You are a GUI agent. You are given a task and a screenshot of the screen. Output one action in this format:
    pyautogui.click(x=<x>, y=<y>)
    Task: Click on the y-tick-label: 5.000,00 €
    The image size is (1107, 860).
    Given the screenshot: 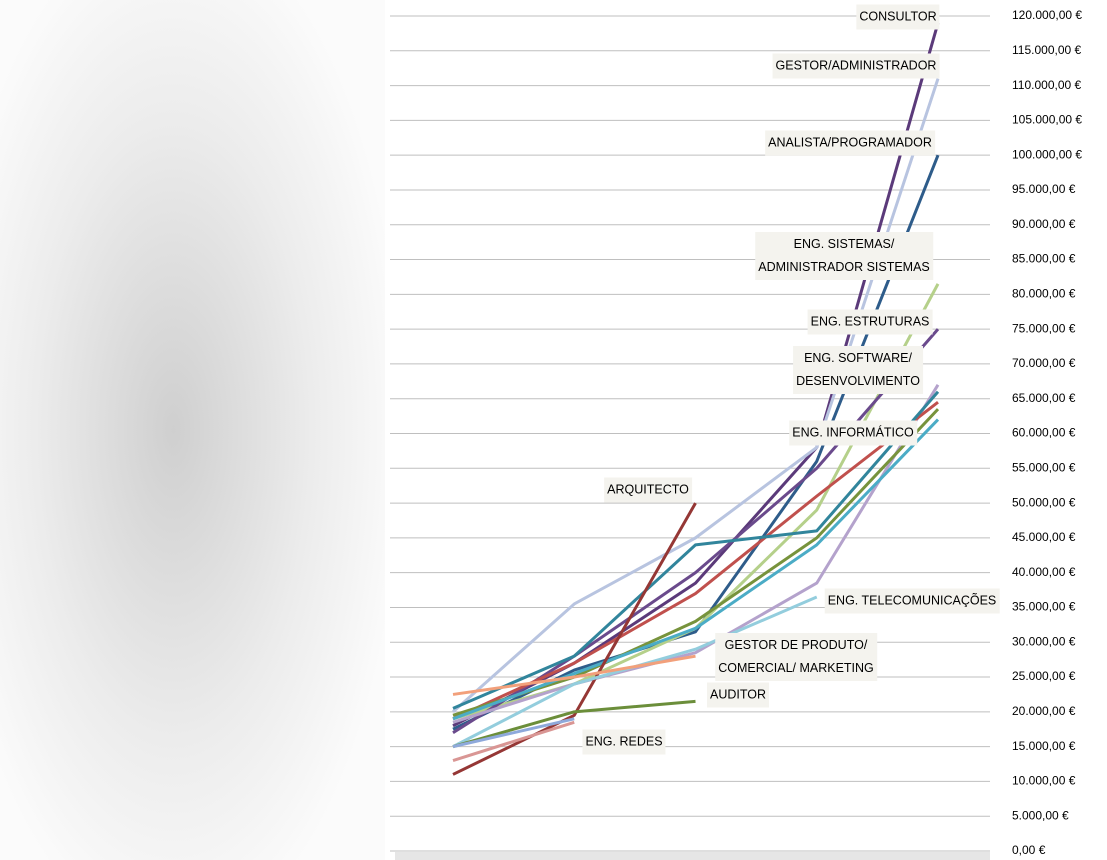 What is the action you would take?
    pyautogui.click(x=1040, y=815)
    